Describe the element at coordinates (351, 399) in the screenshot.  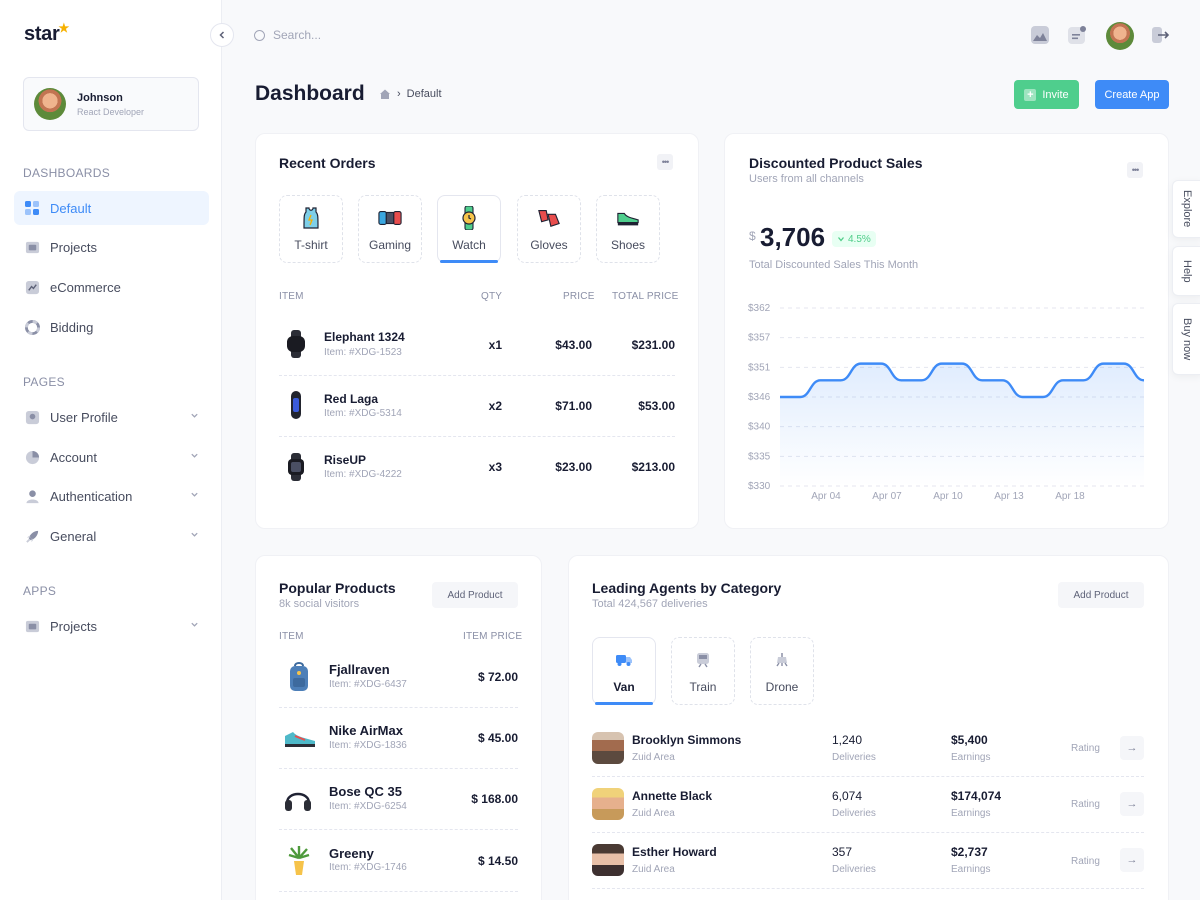
I see `order-item-name: Red Laga` at that location.